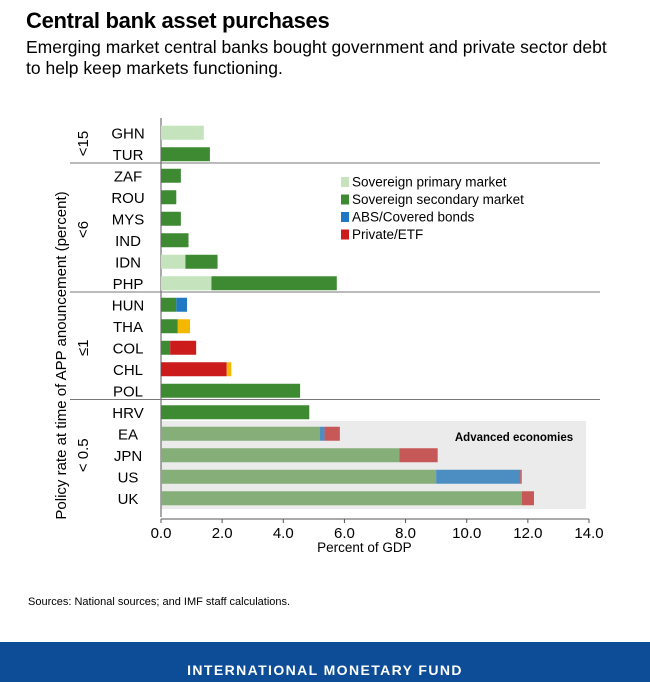  Describe the element at coordinates (166, 347) in the screenshot. I see `bar-col-secondary` at that location.